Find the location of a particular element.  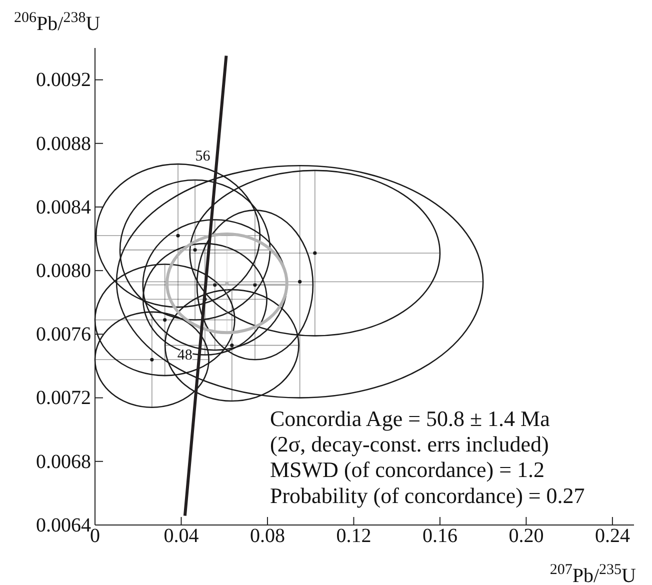

y-tick-label: 0.0088 is located at coordinates (63, 143).